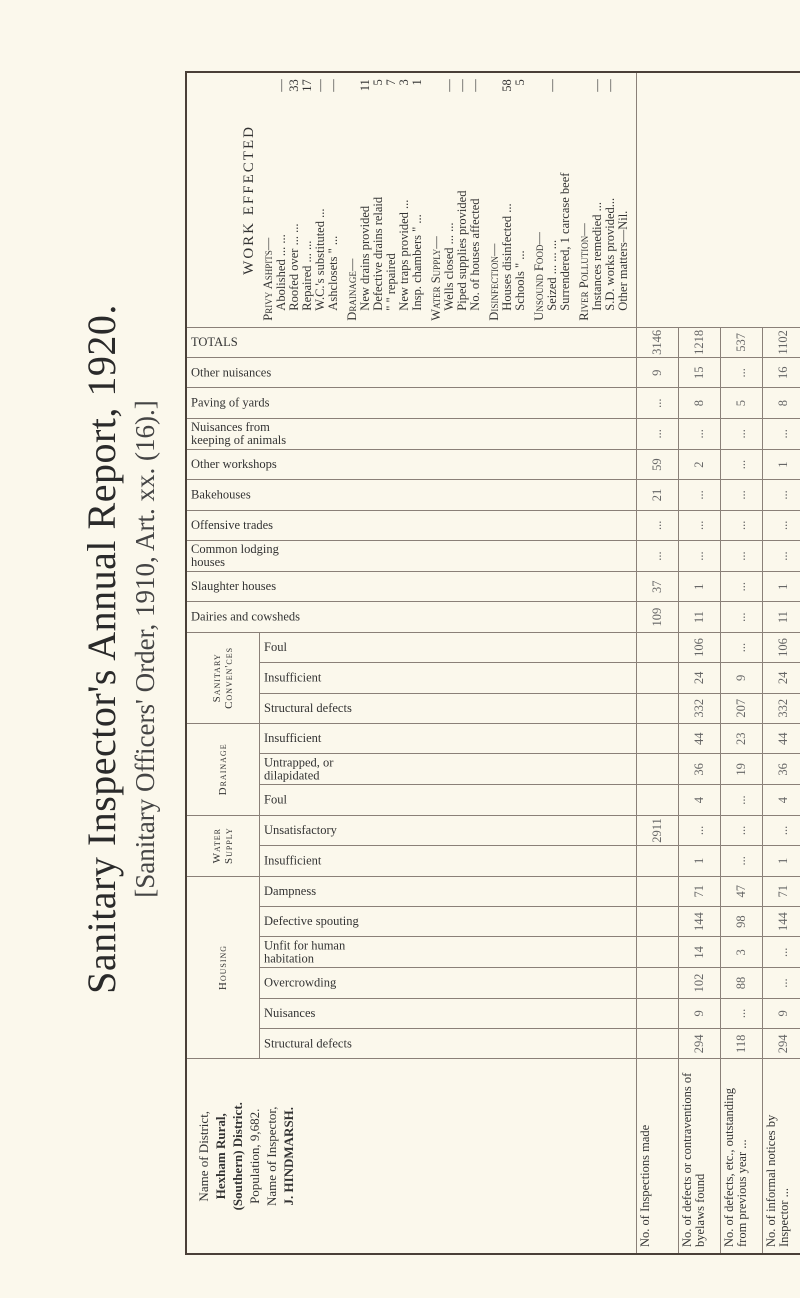 Image resolution: width=800 pixels, height=1298 pixels. Describe the element at coordinates (230, 402) in the screenshot. I see `column-header-label: Paving of yards` at that location.